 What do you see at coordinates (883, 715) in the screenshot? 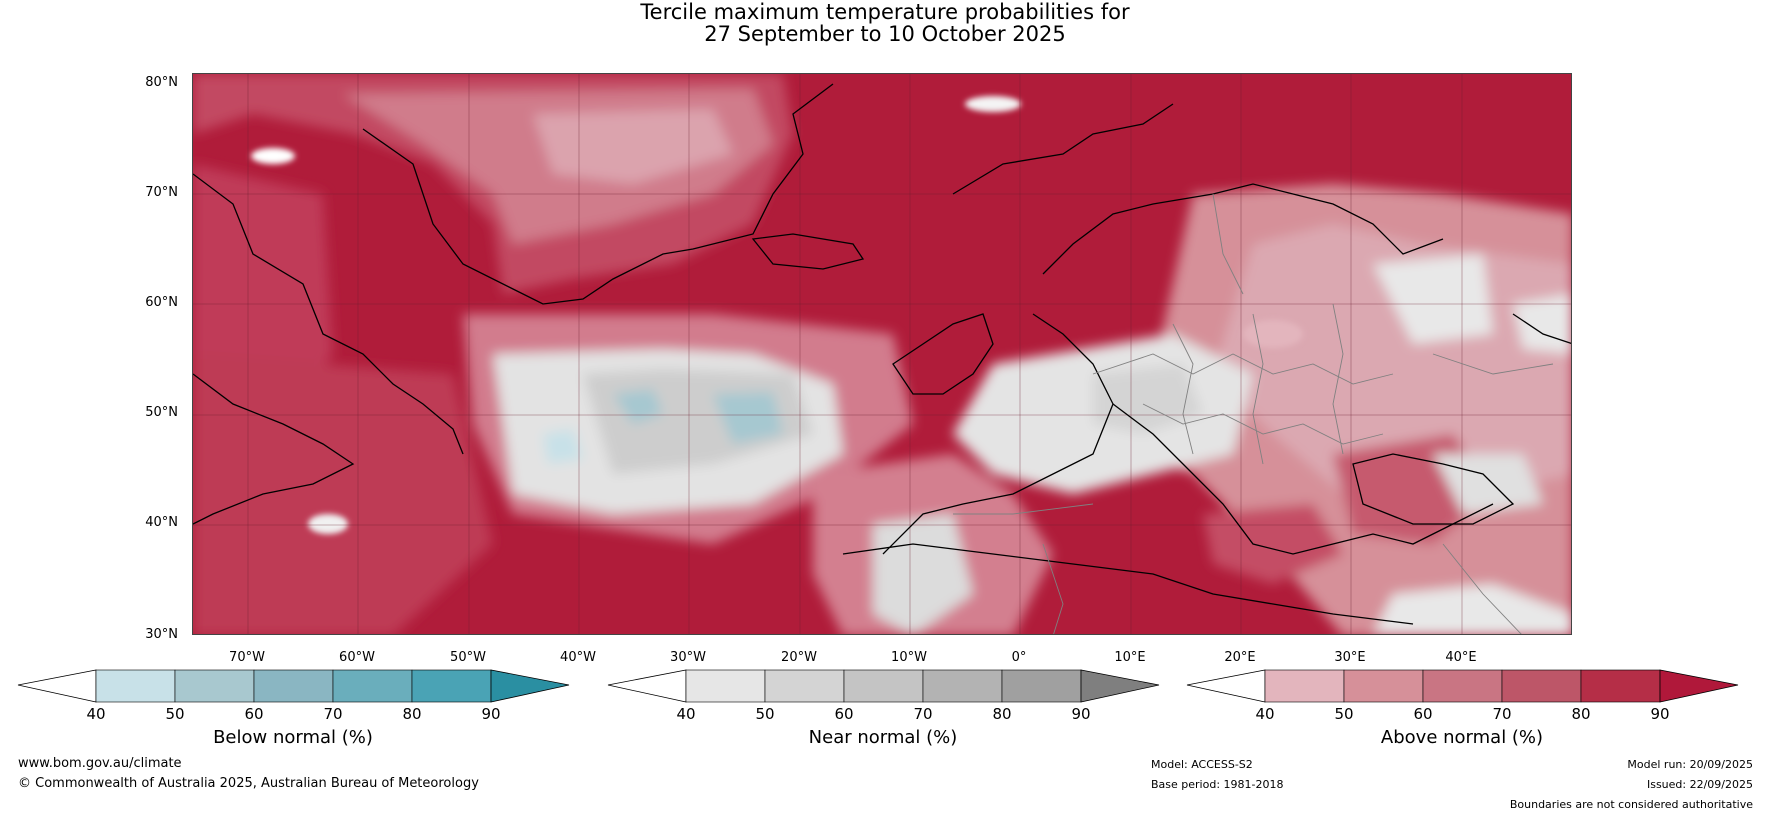
I see `colorbar-ticks-near-normal: 40 50 60 70 80 90` at bounding box center [883, 715].